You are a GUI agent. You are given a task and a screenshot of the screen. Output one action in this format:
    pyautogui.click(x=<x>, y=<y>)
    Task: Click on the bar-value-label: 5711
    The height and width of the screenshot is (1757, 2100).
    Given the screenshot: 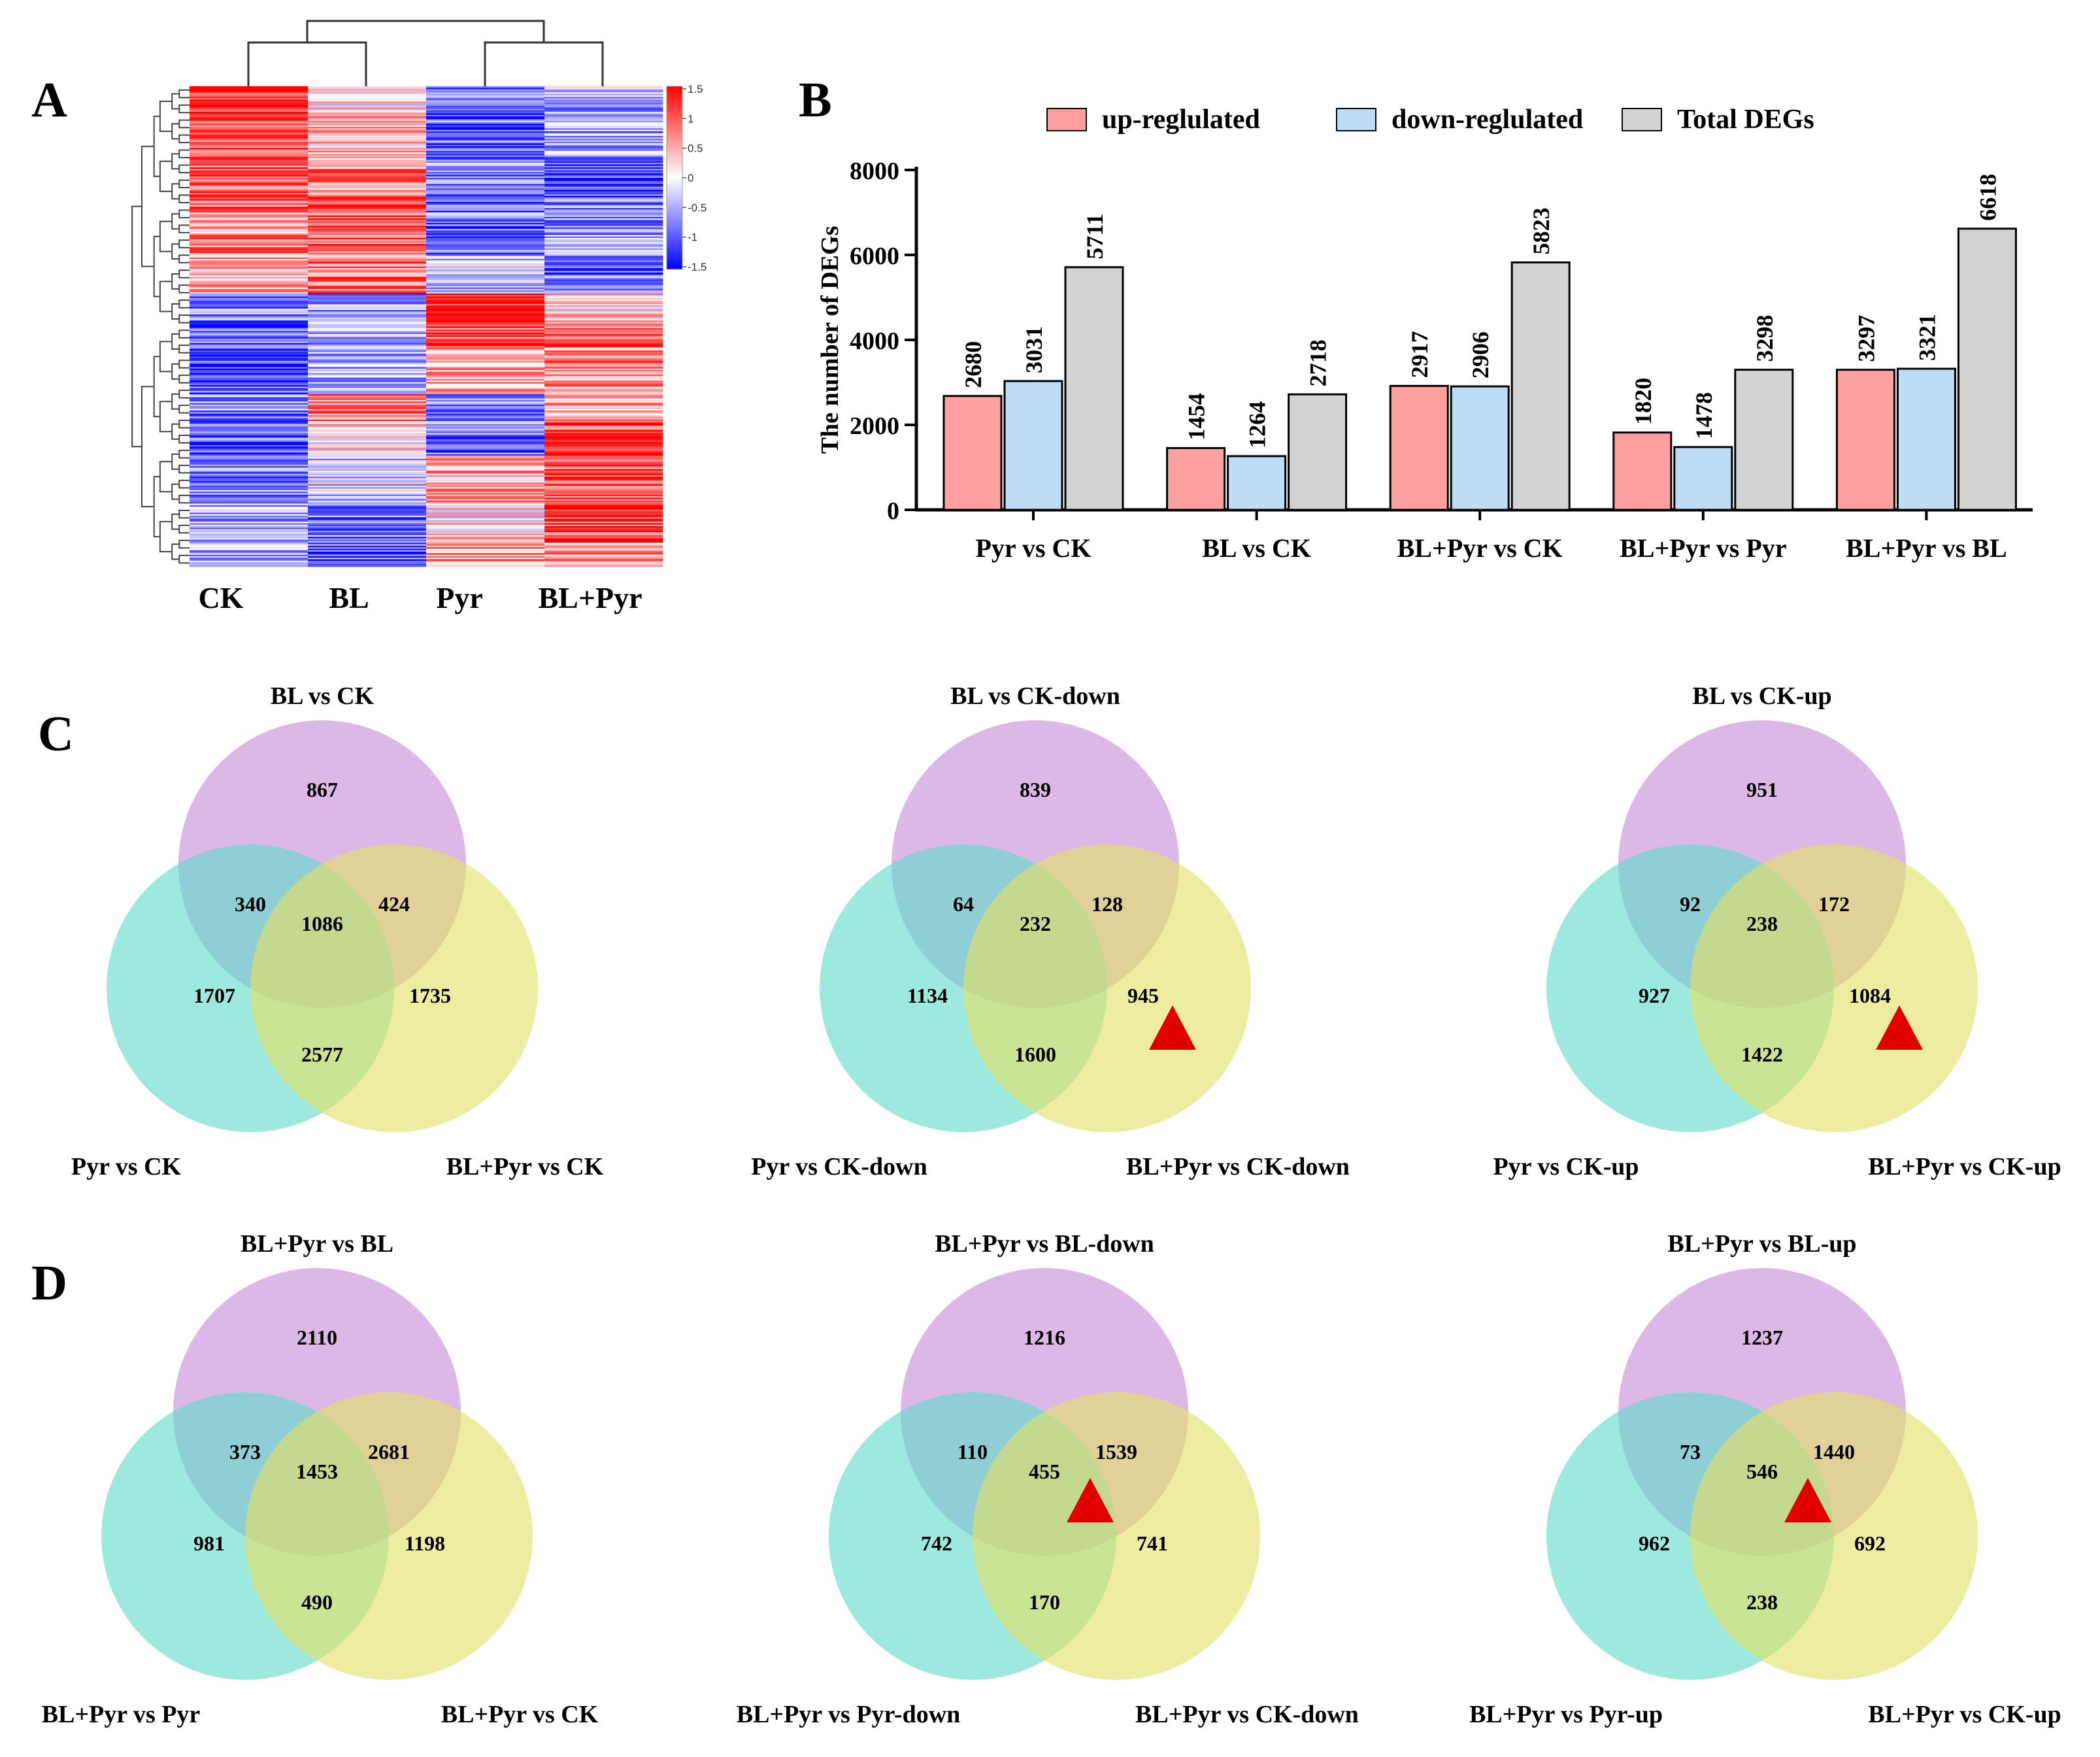 What is the action you would take?
    pyautogui.click(x=1095, y=237)
    